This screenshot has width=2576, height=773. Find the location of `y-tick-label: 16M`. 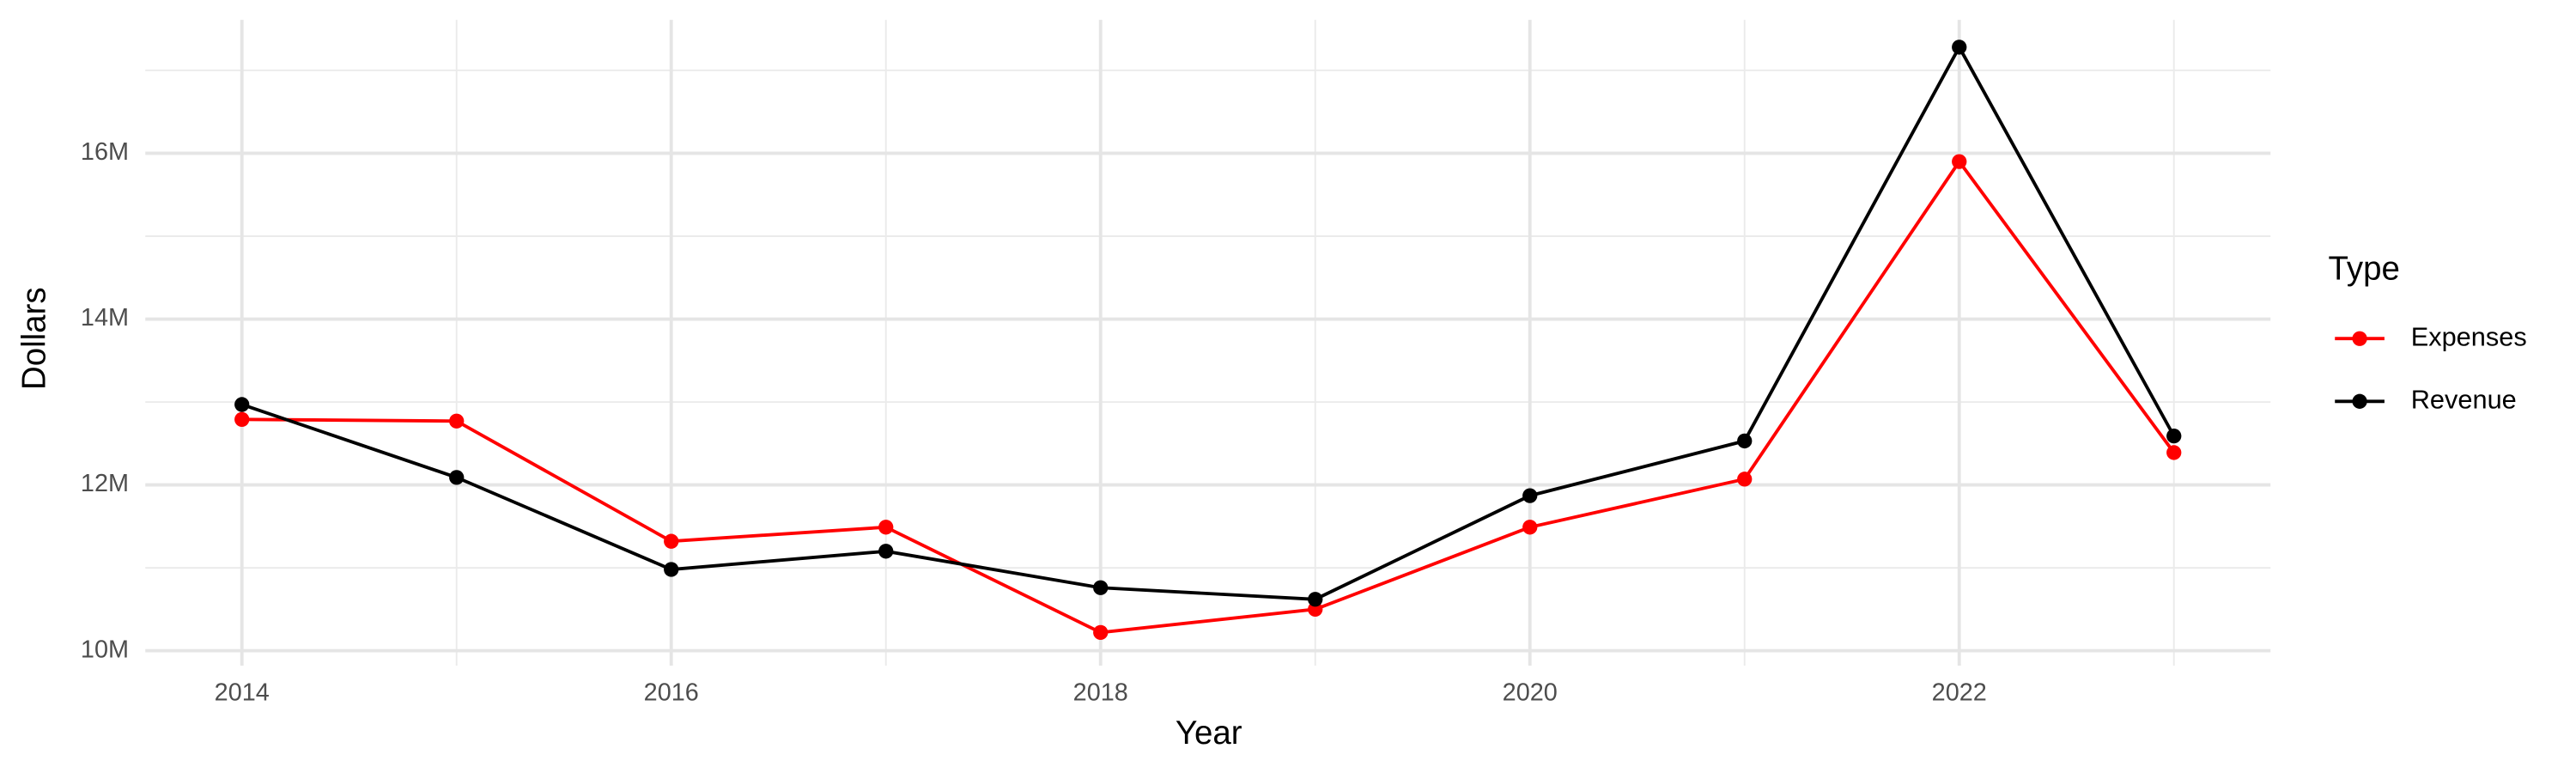

y-tick-label: 16M is located at coordinates (105, 152).